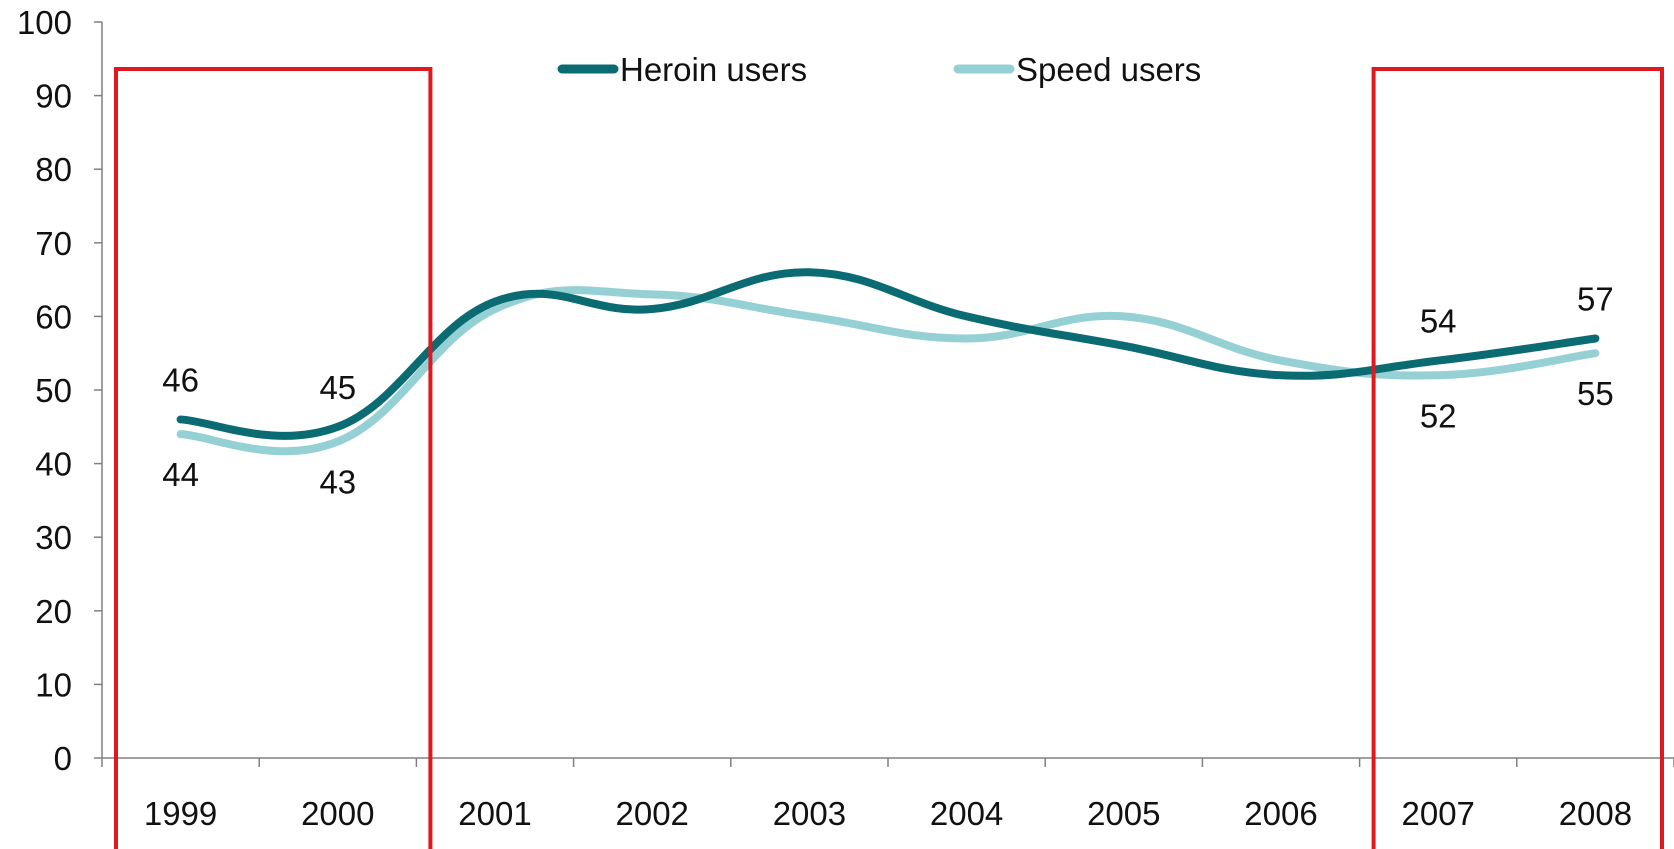 The width and height of the screenshot is (1674, 849). Describe the element at coordinates (809, 813) in the screenshot. I see `x-tick-label: 2003` at that location.